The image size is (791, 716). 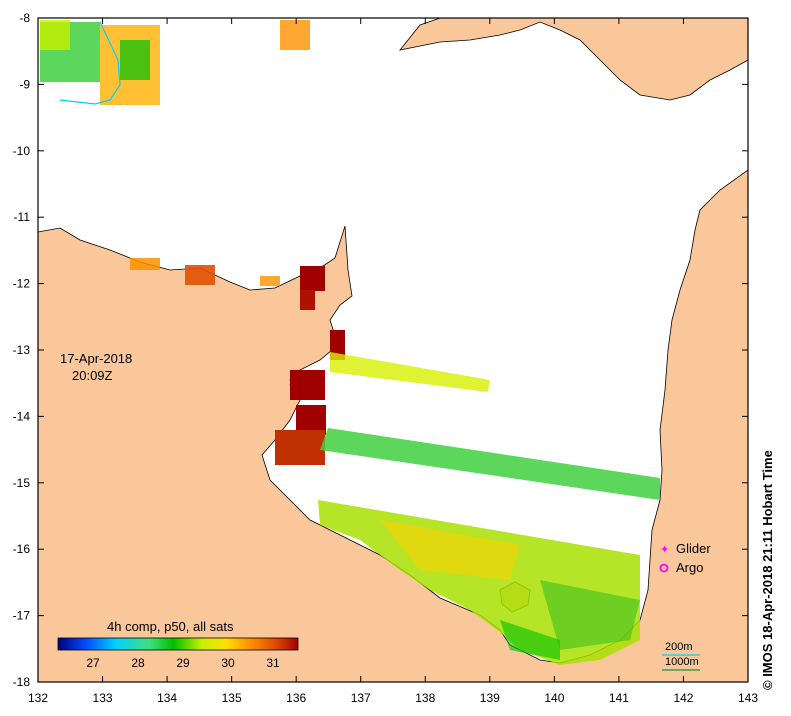 I want to click on colorbar-tick-label: 29, so click(x=183, y=663).